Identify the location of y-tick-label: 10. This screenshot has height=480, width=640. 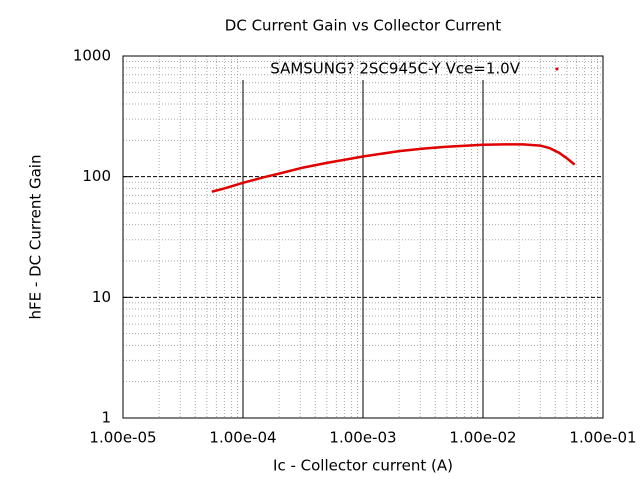
(101, 297).